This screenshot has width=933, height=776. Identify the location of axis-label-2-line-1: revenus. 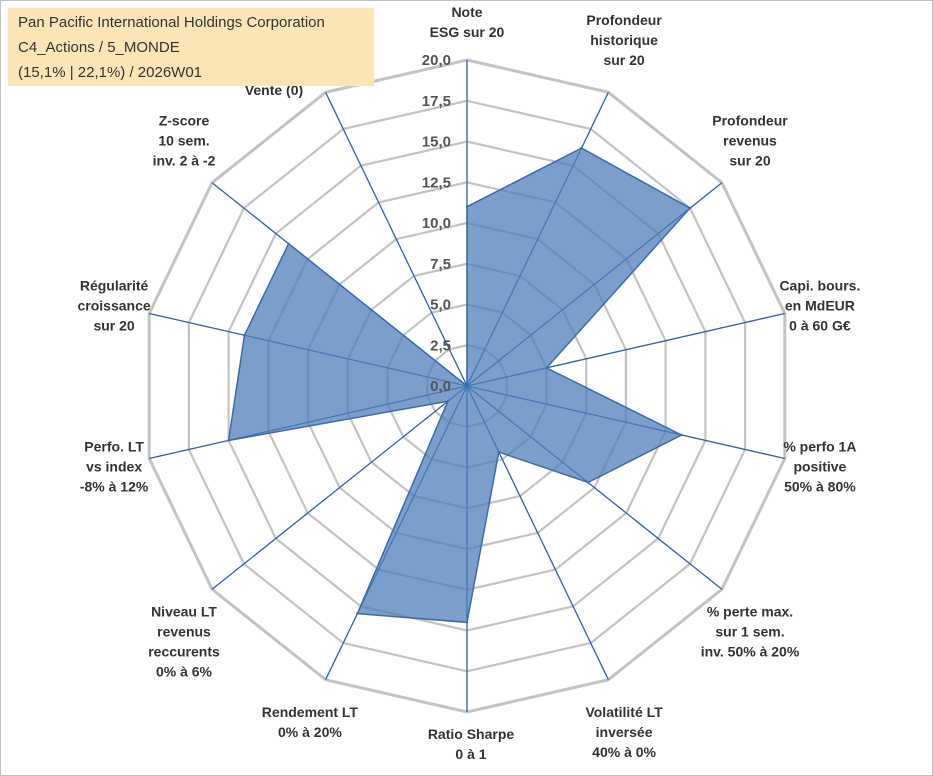
(750, 140).